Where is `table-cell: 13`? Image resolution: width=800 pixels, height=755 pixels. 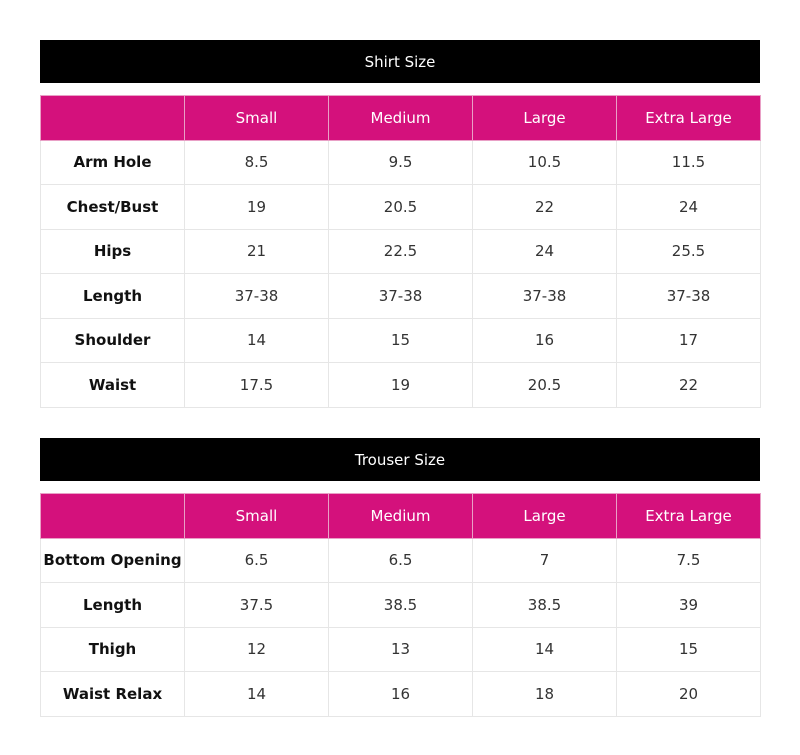 table-cell: 13 is located at coordinates (400, 649).